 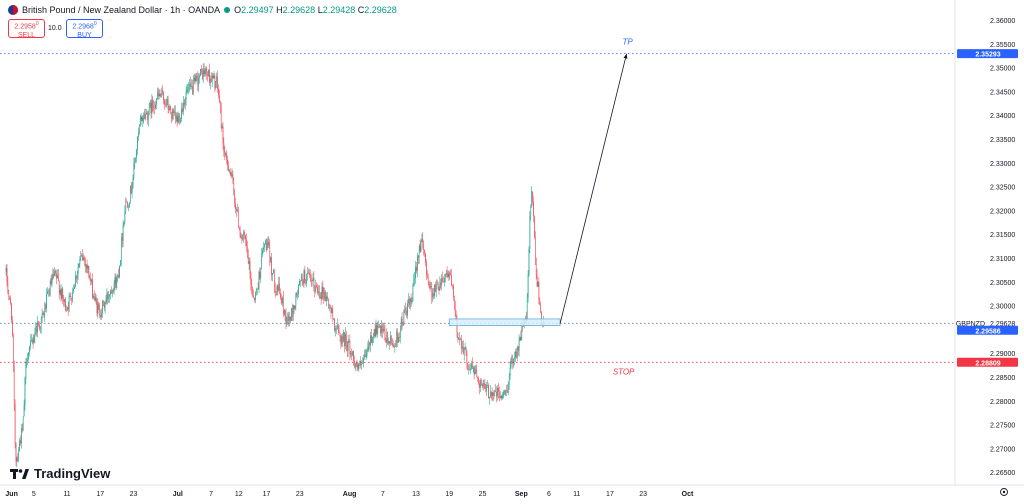 I want to click on currency-flag-icon, so click(x=13, y=10).